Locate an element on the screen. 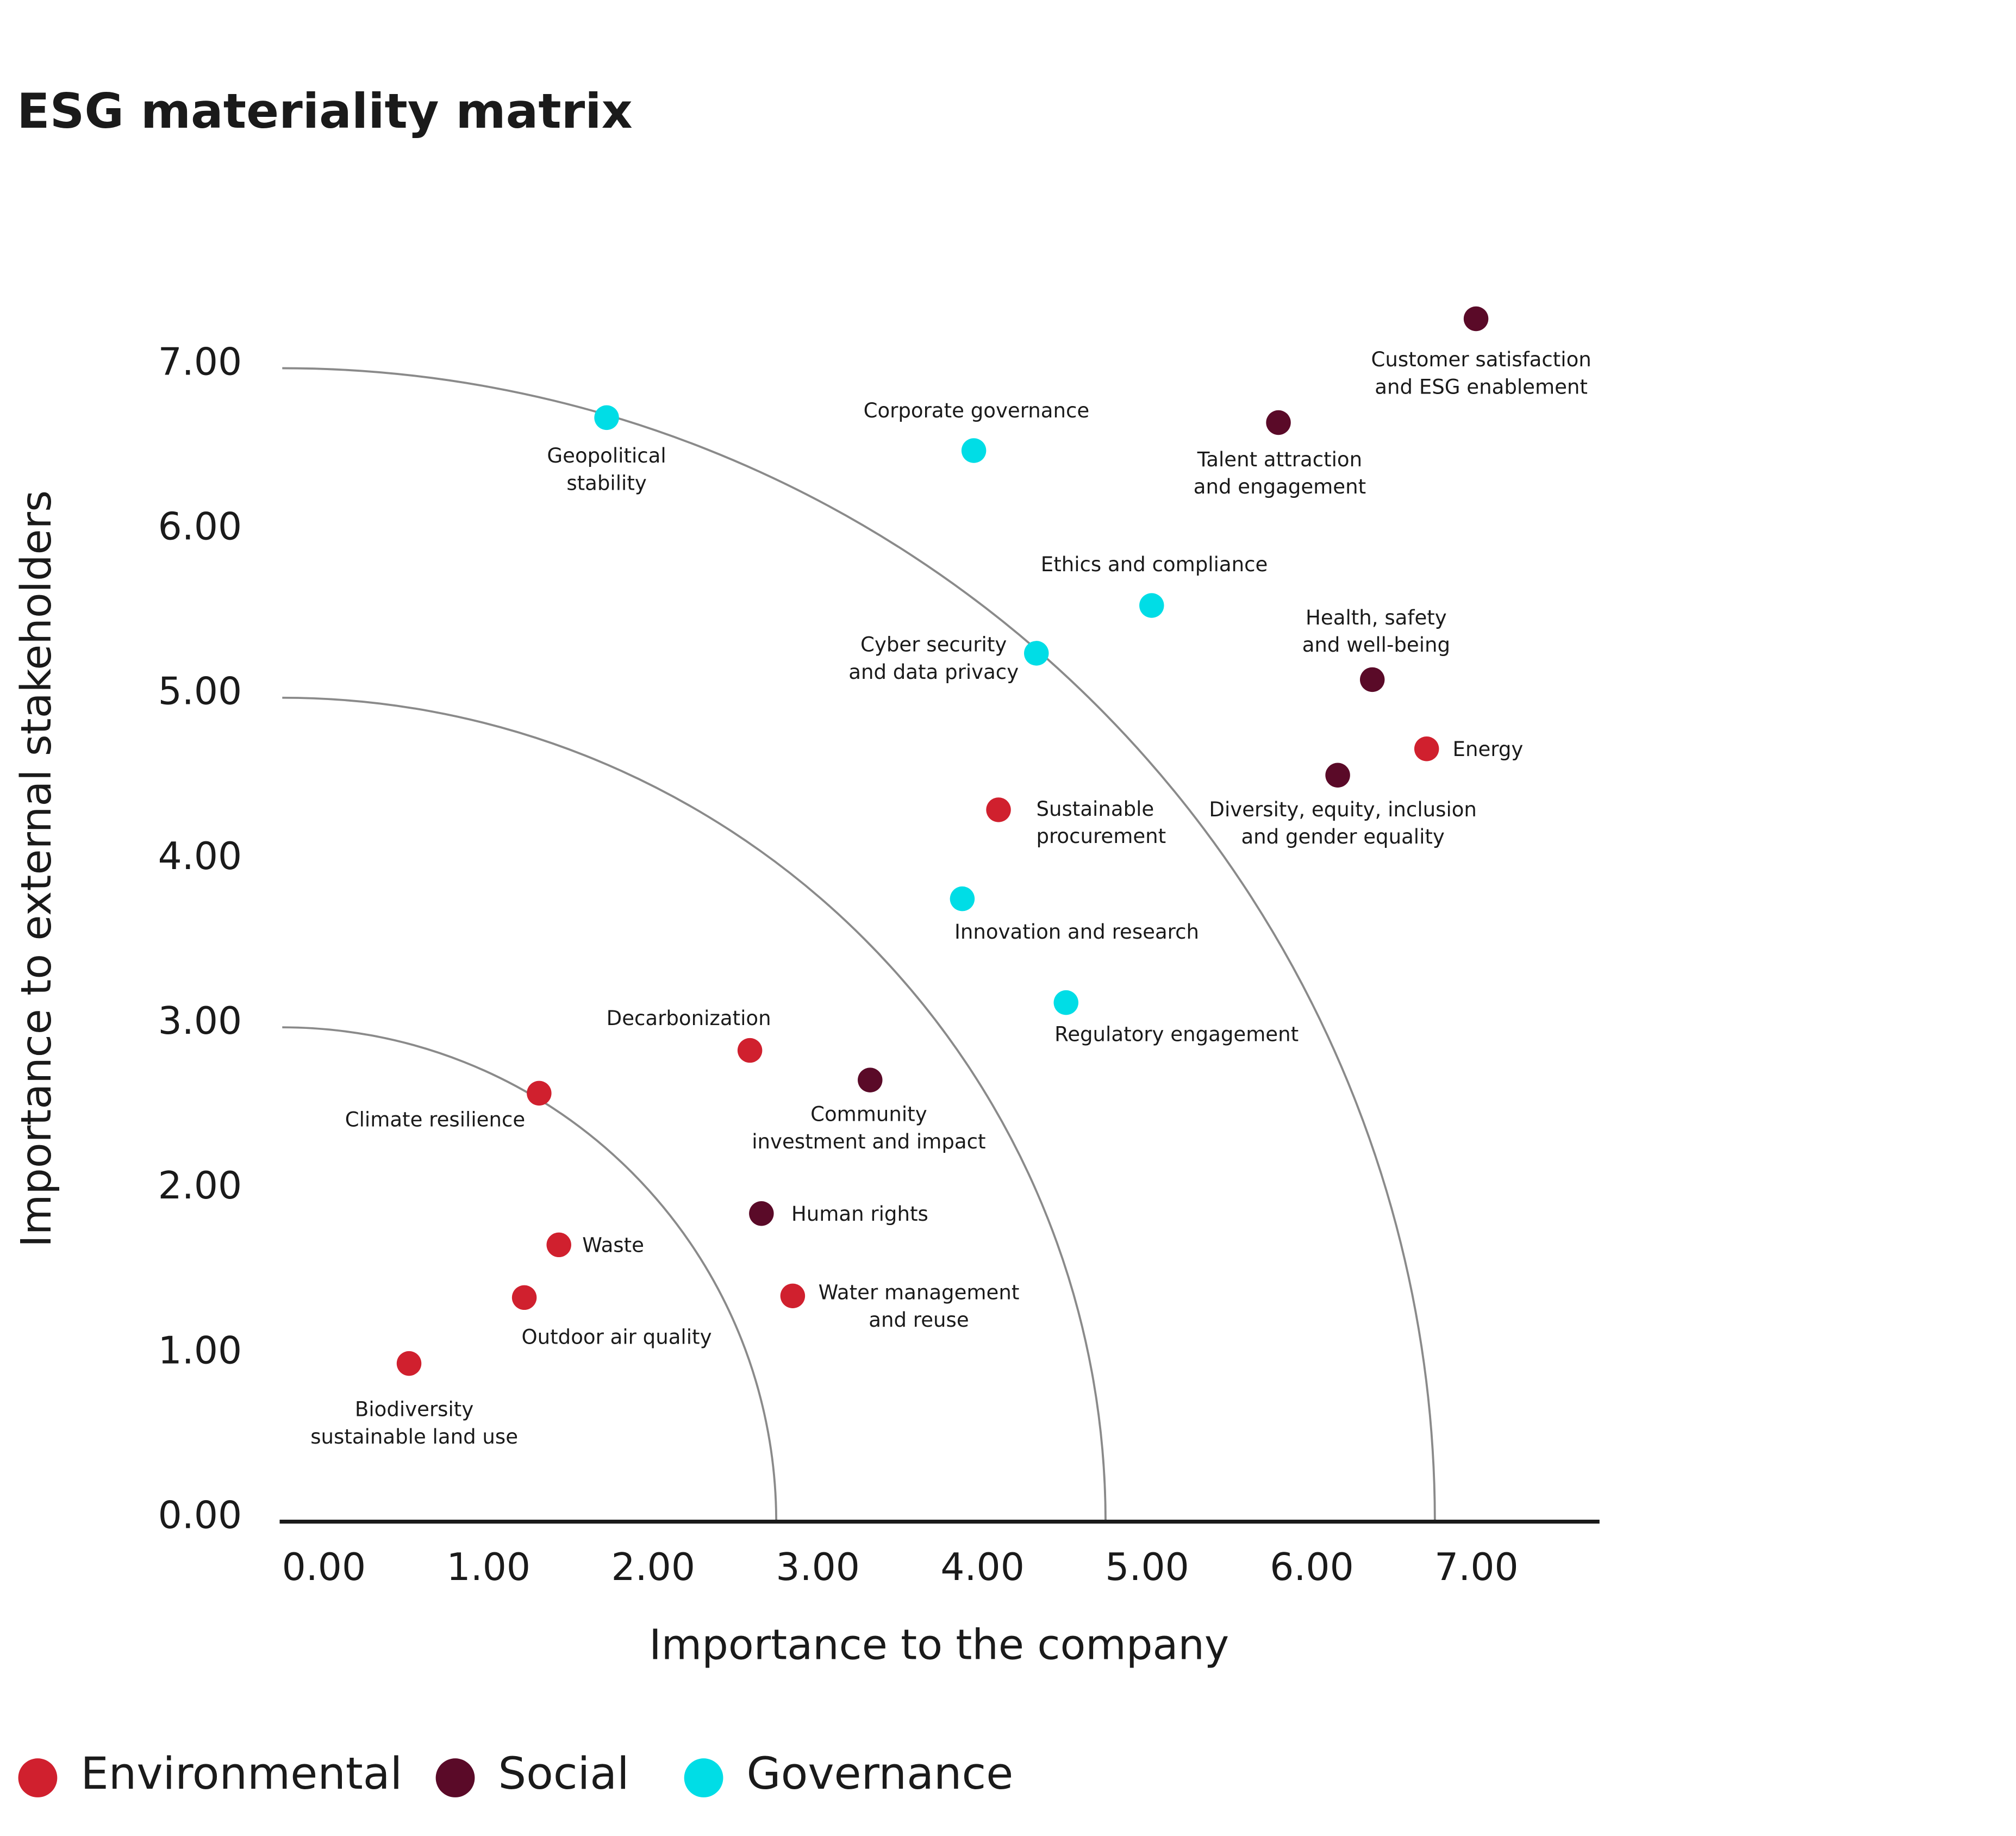 The height and width of the screenshot is (1836, 2016). point-label-line: Water management is located at coordinates (920, 1292).